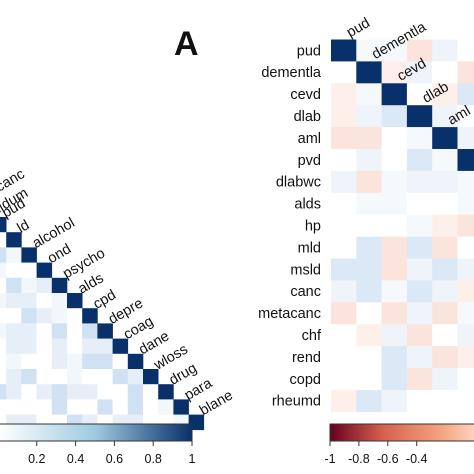 The image size is (474, 474). What do you see at coordinates (369, 72) in the screenshot?
I see `right-diagonal-cell-dementla` at bounding box center [369, 72].